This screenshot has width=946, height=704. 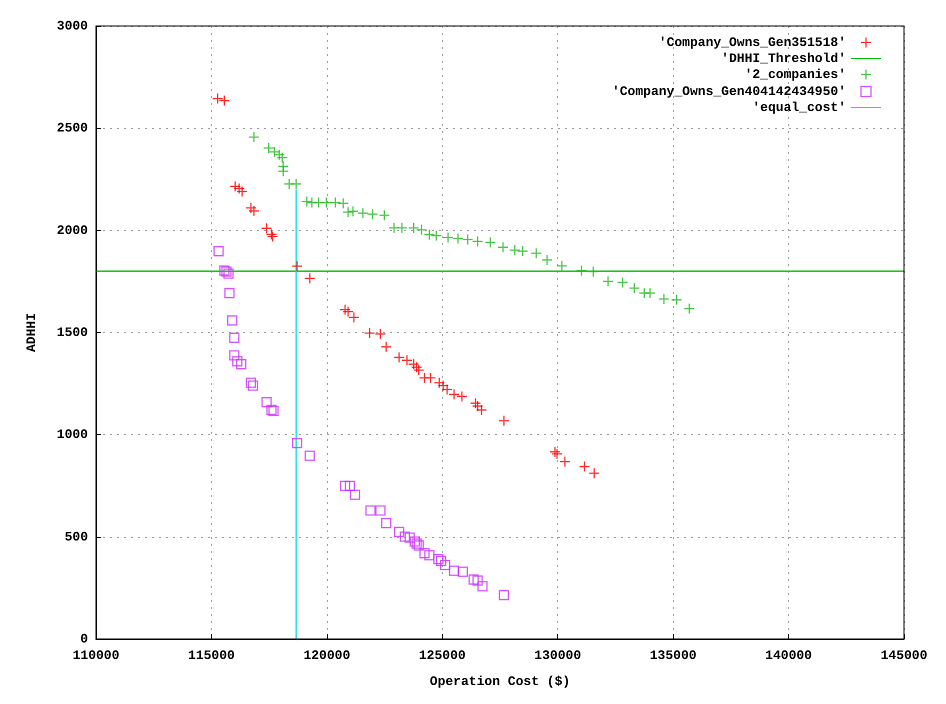 What do you see at coordinates (442, 655) in the screenshot?
I see `x-tick-label: 125000` at bounding box center [442, 655].